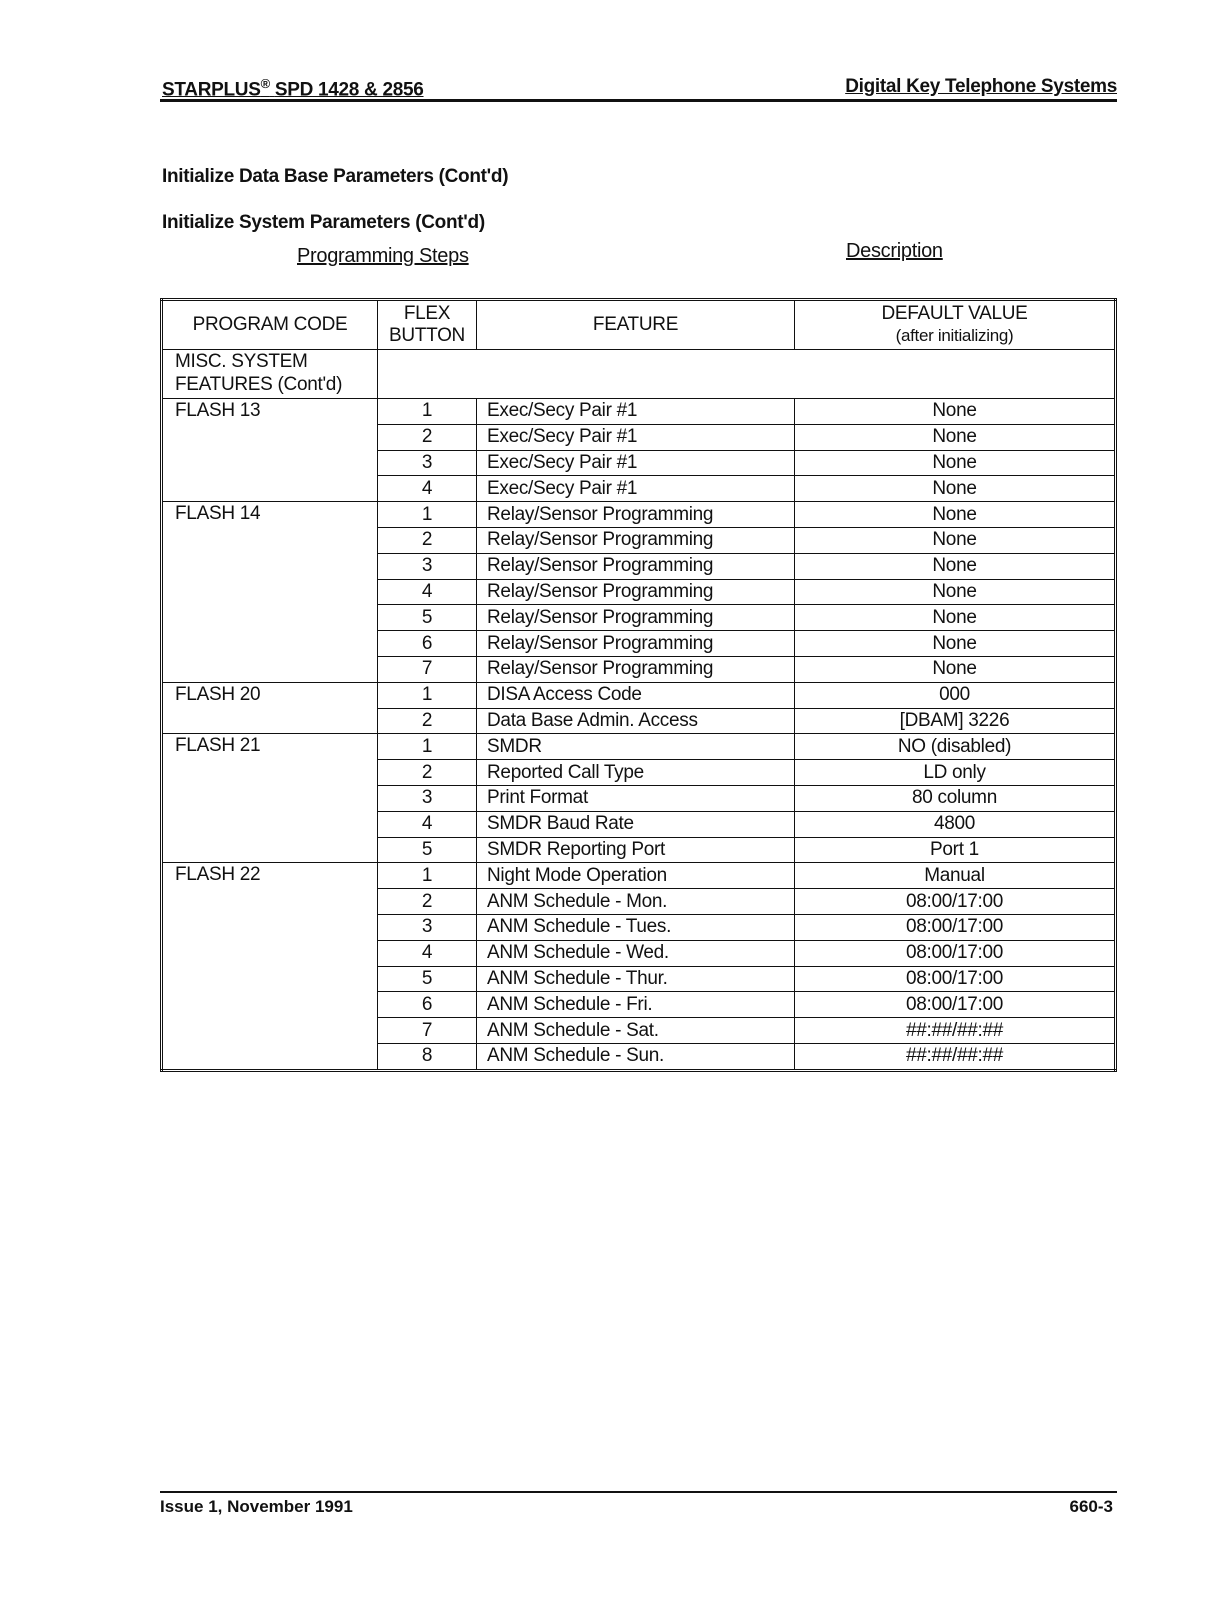 The height and width of the screenshot is (1599, 1229). I want to click on section-title: Initialize Data Base Parameters (Cont'd), so click(335, 176).